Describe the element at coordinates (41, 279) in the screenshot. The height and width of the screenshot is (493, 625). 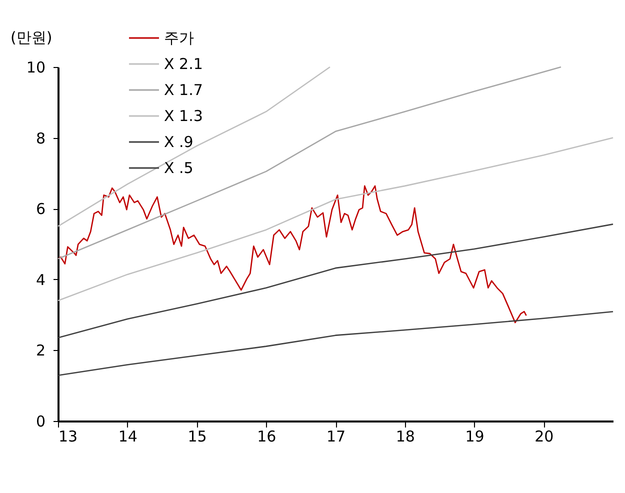
I see `y-tick-label: 4` at that location.